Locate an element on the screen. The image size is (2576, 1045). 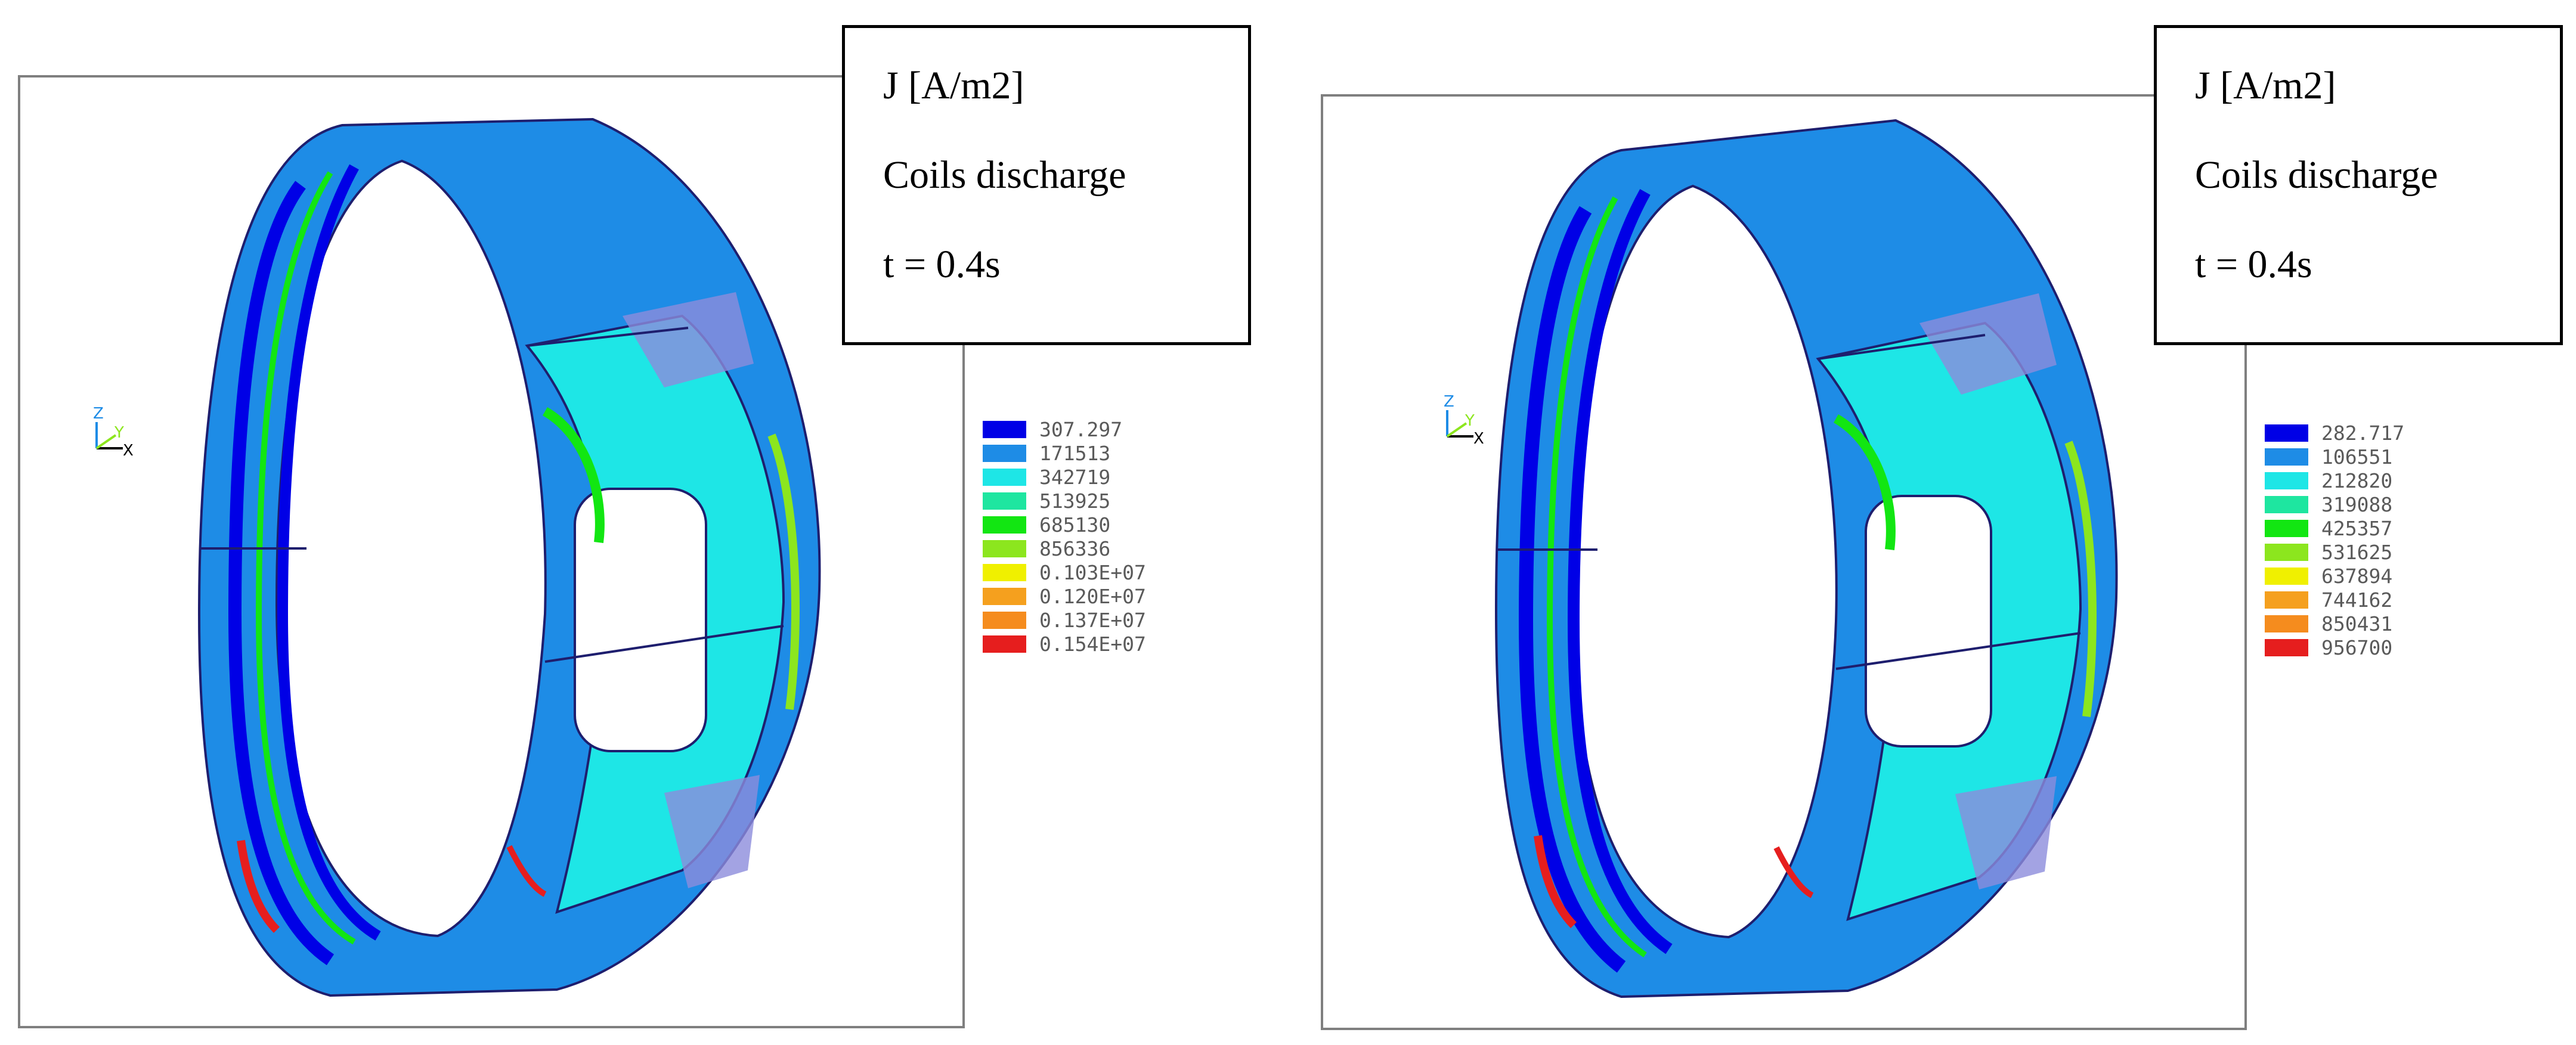
legend-label: 513925 is located at coordinates (1075, 501).